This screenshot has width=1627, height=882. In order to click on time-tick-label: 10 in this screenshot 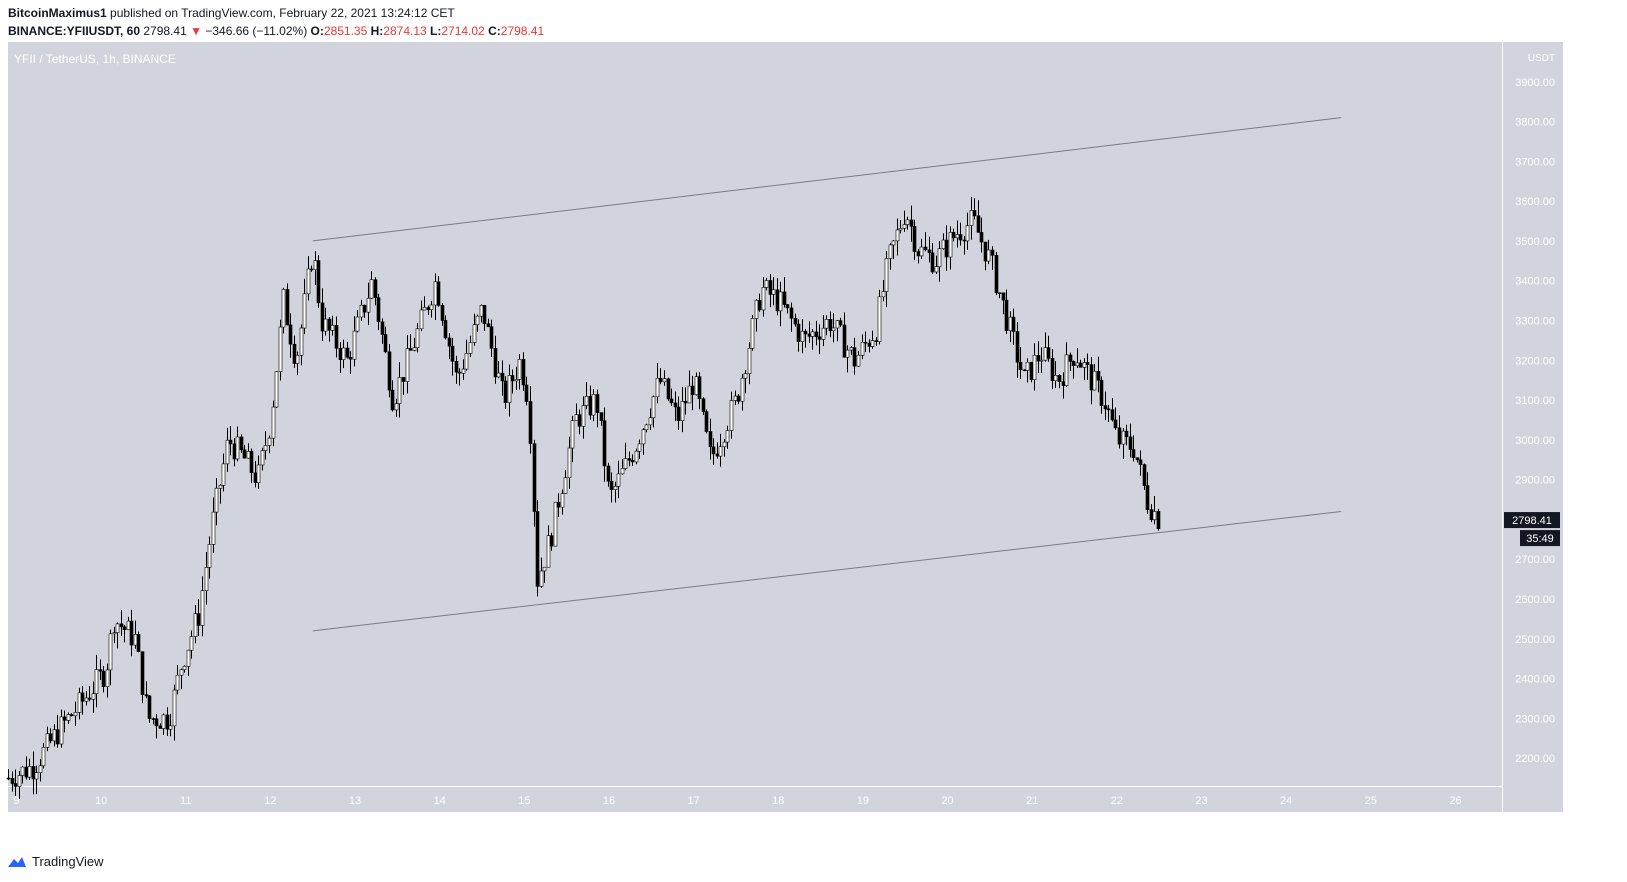, I will do `click(101, 801)`.